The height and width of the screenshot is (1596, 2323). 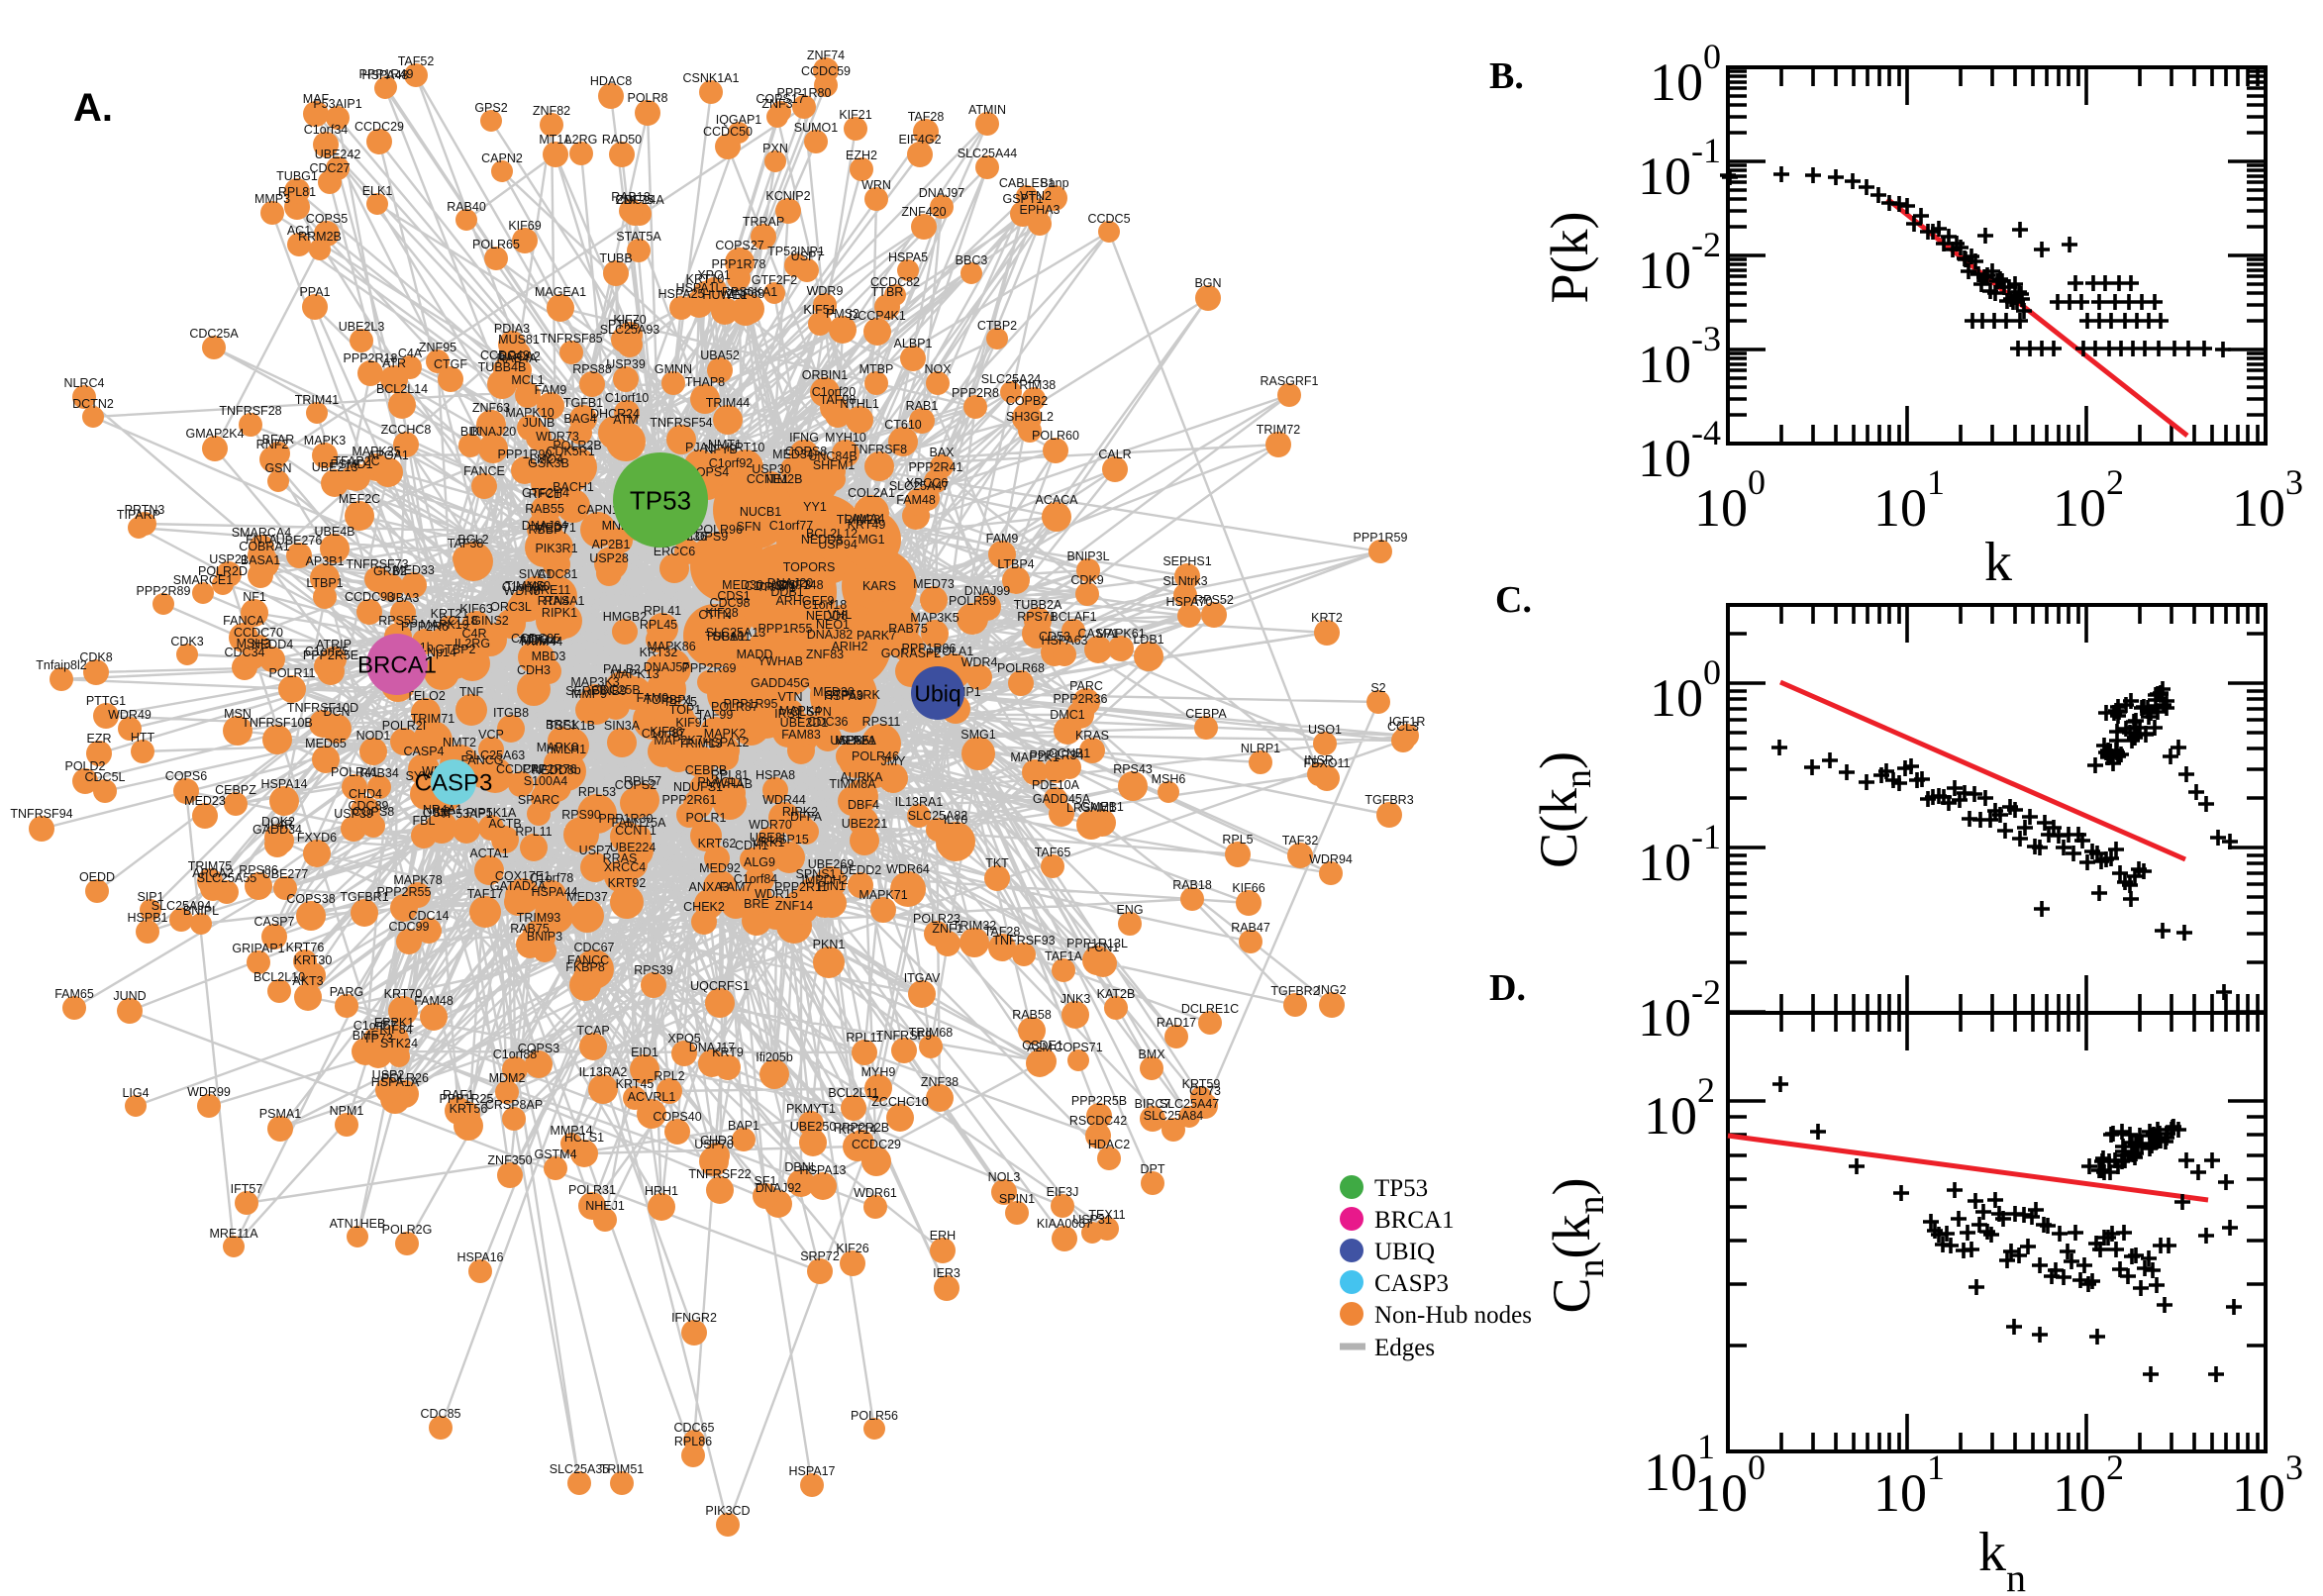 I want to click on svg-text: RAB55, so click(x=545, y=509).